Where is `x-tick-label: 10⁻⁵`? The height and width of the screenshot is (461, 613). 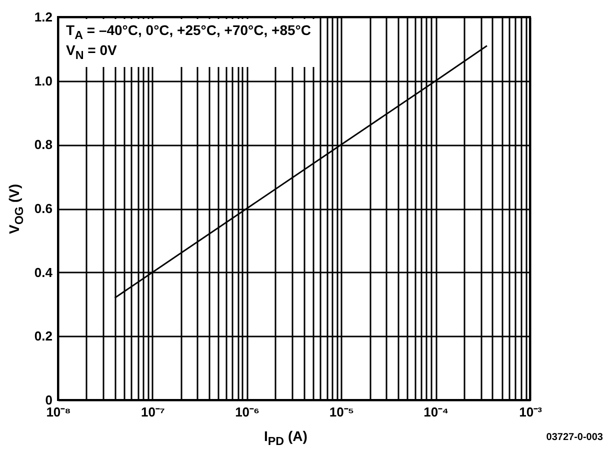
x-tick-label: 10⁻⁵ is located at coordinates (341, 412).